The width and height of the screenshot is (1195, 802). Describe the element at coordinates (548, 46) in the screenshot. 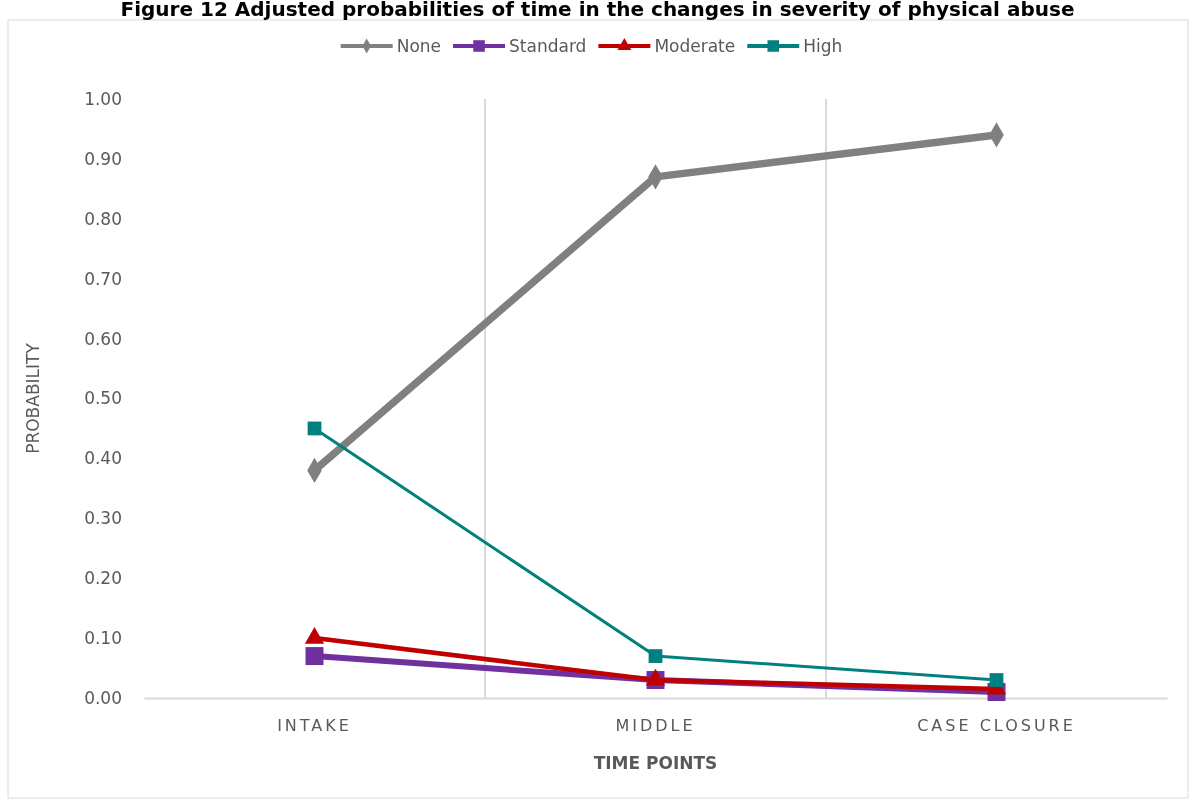

I see `legend-label: Standard` at that location.